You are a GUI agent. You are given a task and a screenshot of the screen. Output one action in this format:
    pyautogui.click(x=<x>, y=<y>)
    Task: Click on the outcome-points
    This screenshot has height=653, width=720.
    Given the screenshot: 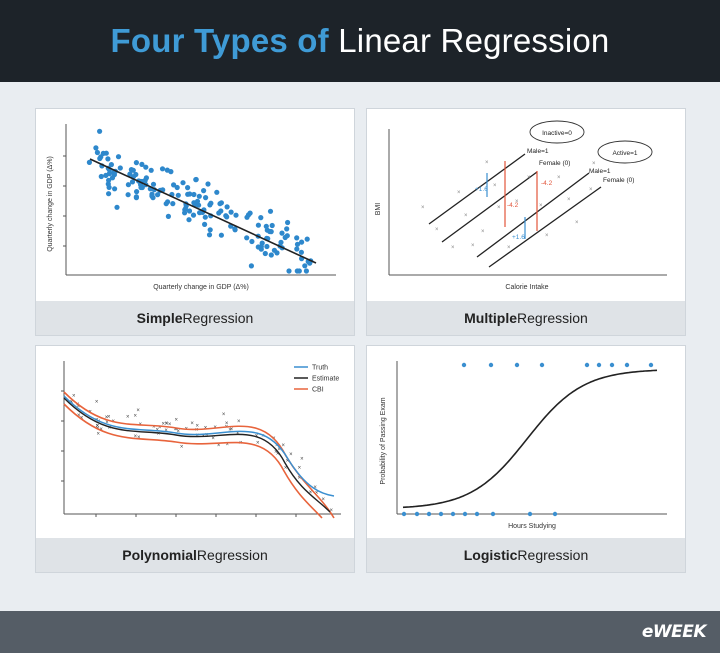 What is the action you would take?
    pyautogui.click(x=527, y=439)
    